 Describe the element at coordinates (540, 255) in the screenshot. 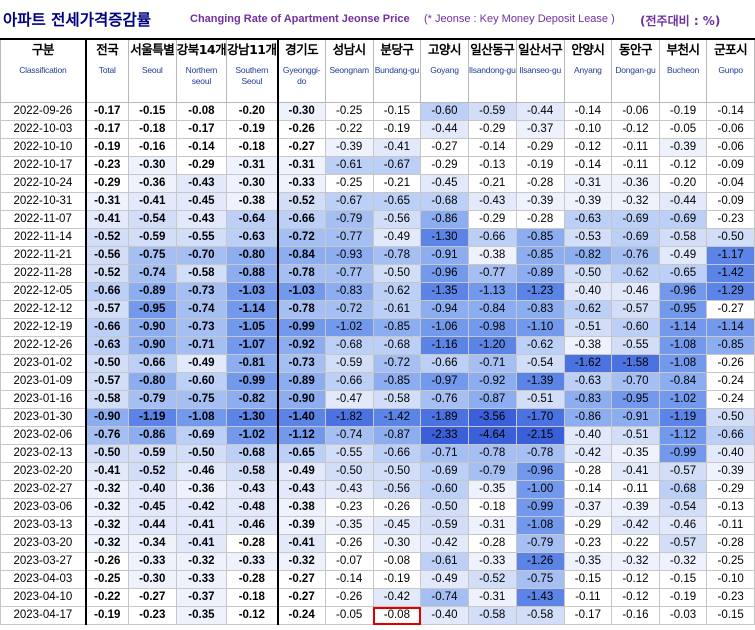

I see `table-cell: -0.85` at that location.